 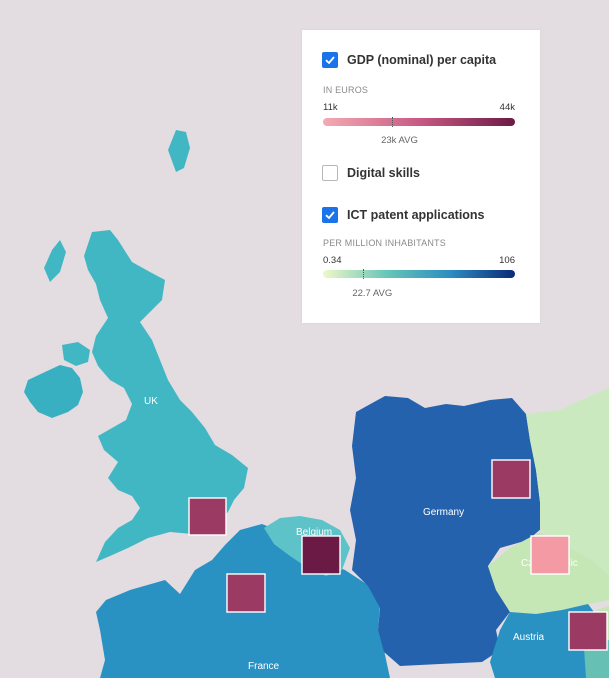 I want to click on gdp-square-france, so click(x=246, y=593).